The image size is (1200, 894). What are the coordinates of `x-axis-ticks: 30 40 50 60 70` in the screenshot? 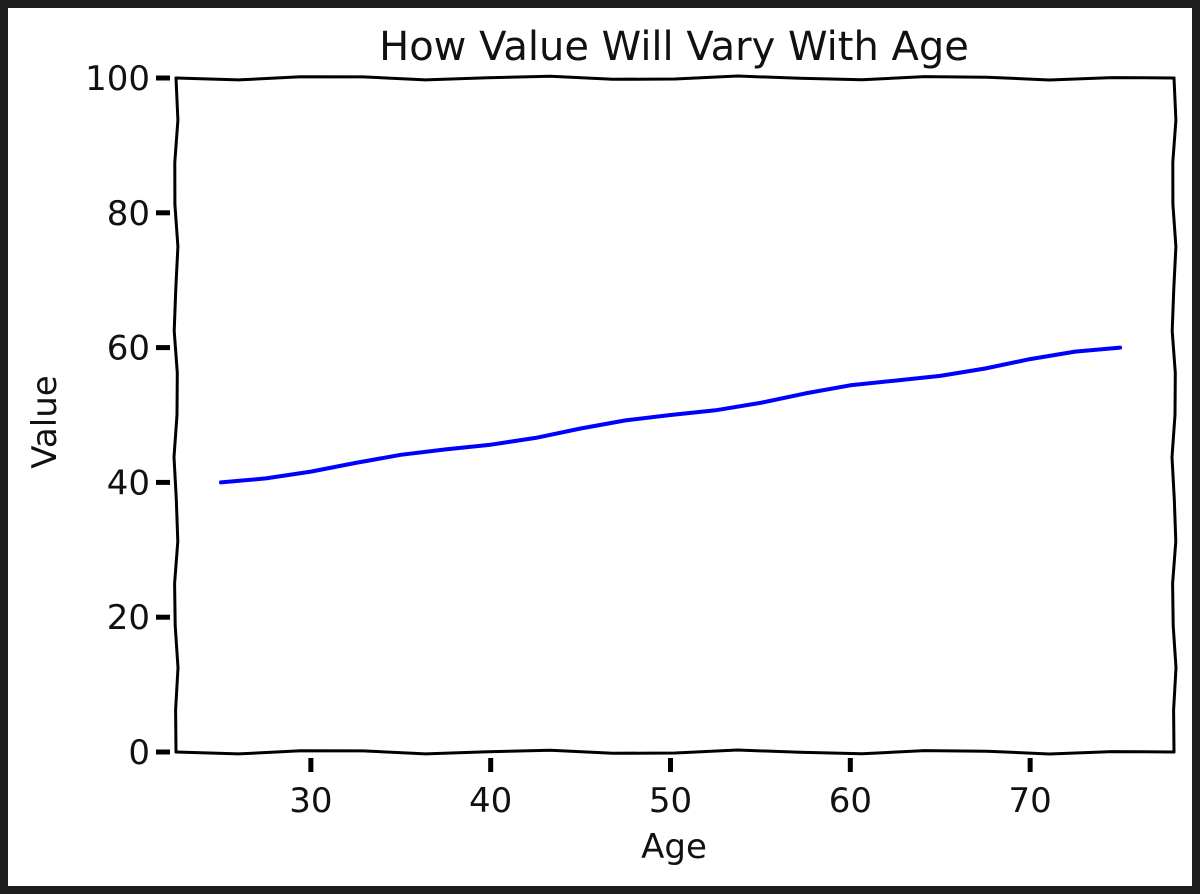 It's located at (670, 789).